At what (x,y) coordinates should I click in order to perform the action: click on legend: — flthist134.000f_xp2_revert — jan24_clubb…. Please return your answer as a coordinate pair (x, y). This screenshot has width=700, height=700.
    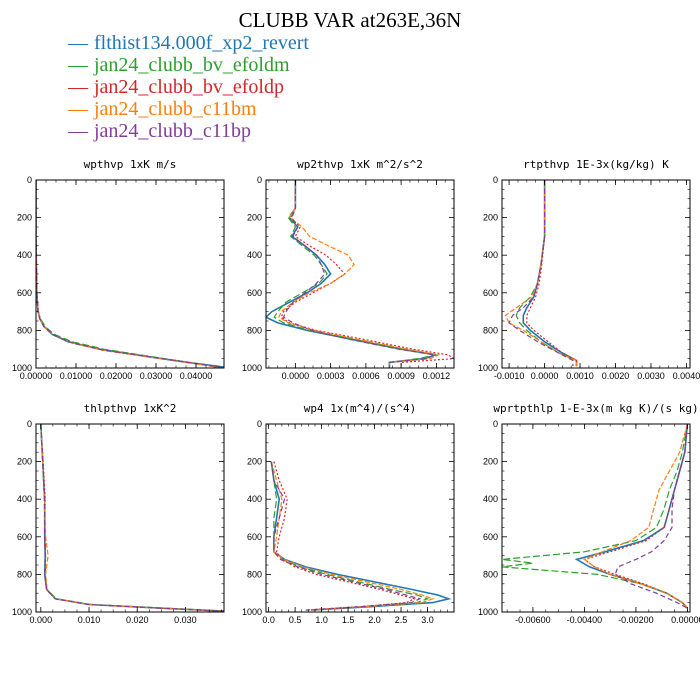
    Looking at the image, I should click on (188, 87).